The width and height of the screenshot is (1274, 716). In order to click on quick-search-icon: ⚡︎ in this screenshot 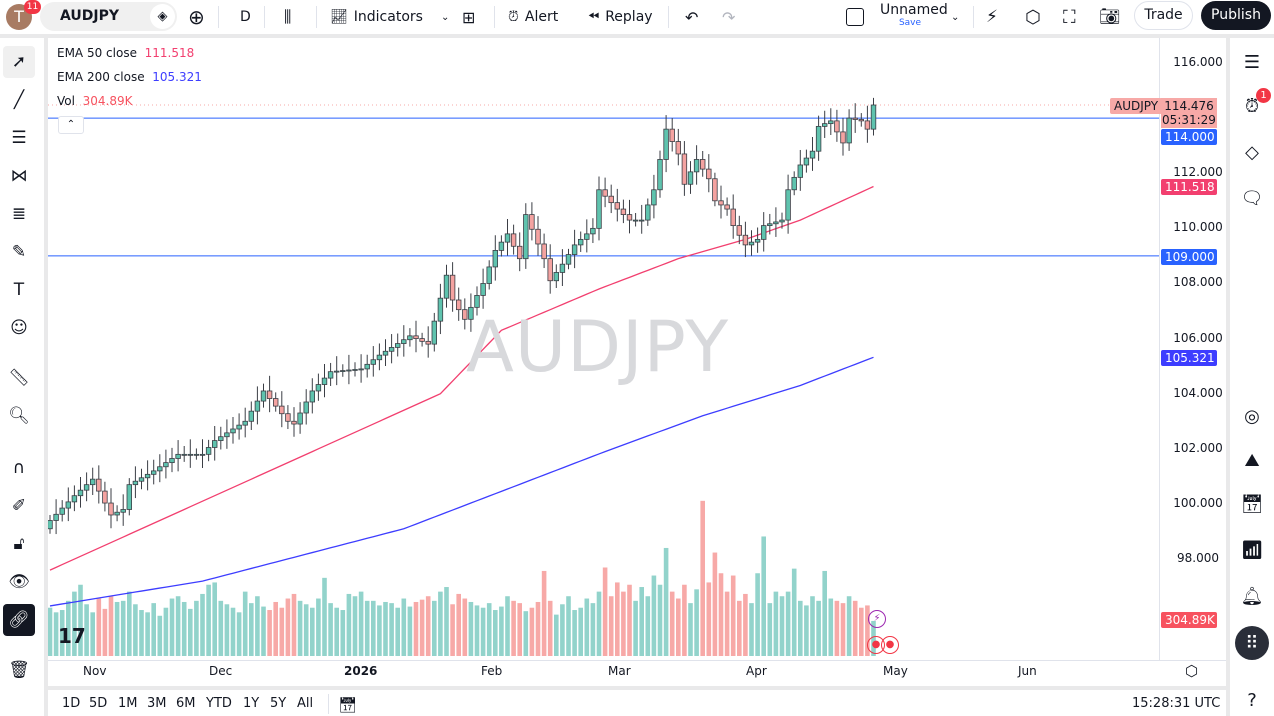, I will do `click(992, 17)`.